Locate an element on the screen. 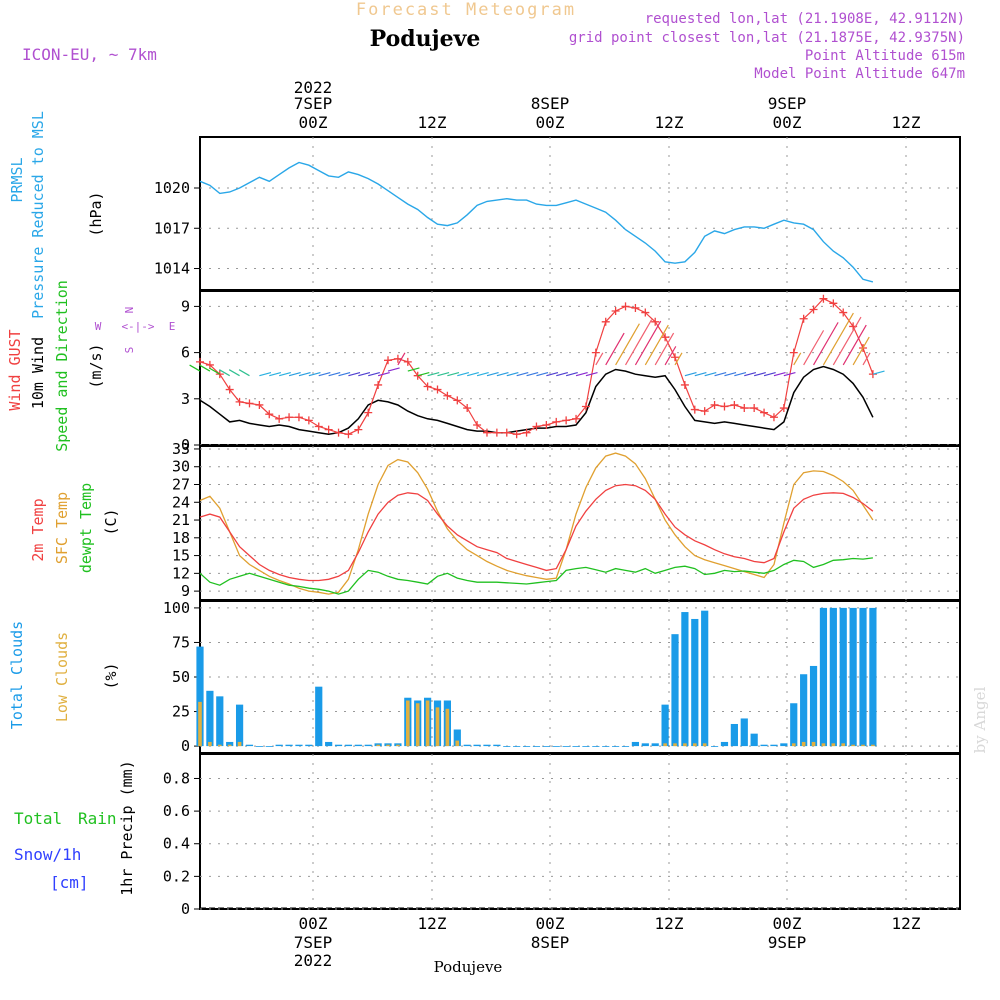 This screenshot has height=1000, width=1000. pressure-labels: PRMSL Pressure Reduced to MSL (hPa) is located at coordinates (56, 215).